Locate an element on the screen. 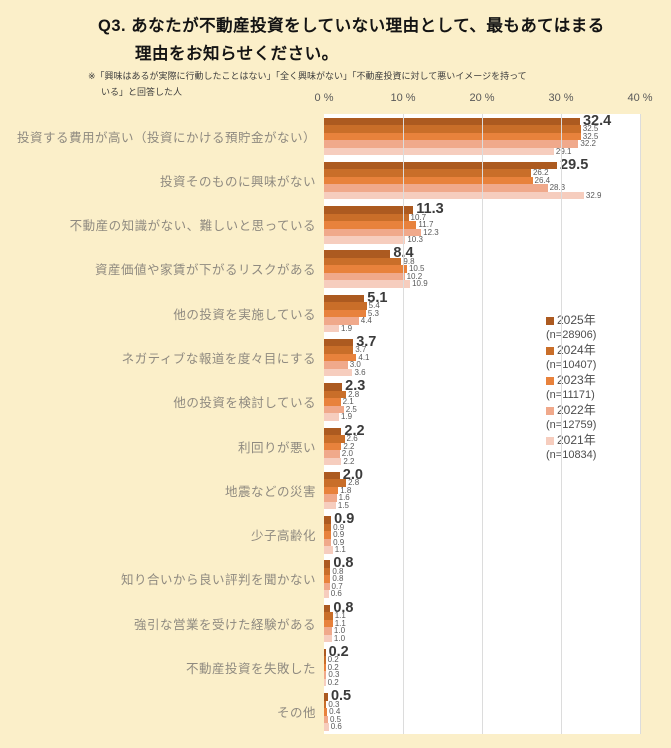 The width and height of the screenshot is (671, 748). bar-row-2025年: 11.3 is located at coordinates (482, 209).